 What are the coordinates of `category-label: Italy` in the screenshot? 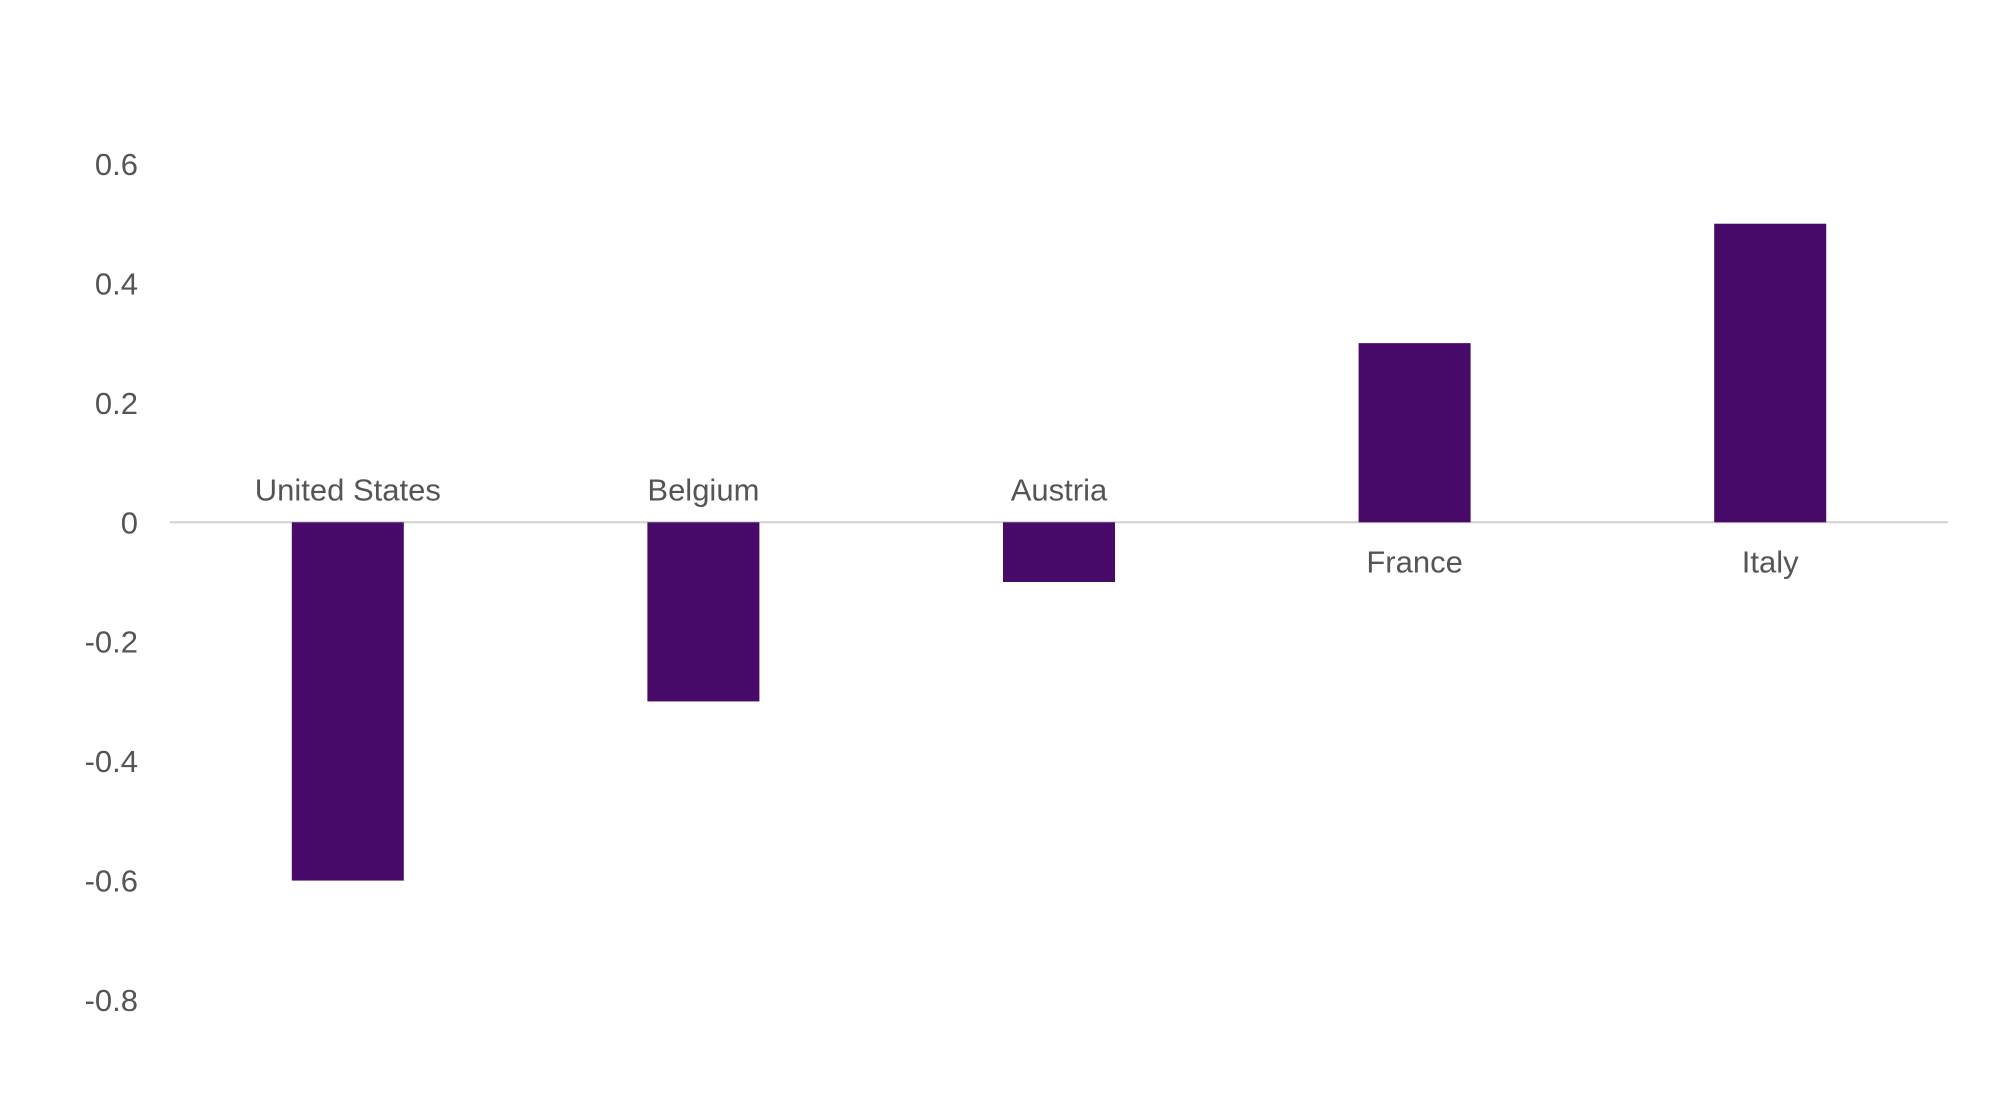 It's located at (1770, 561).